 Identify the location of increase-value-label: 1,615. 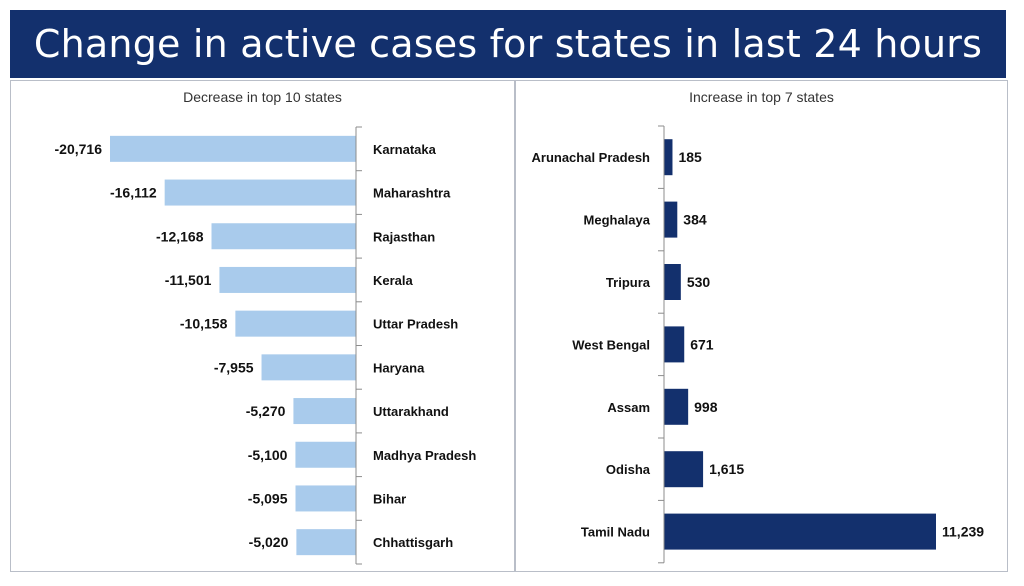
(726, 469).